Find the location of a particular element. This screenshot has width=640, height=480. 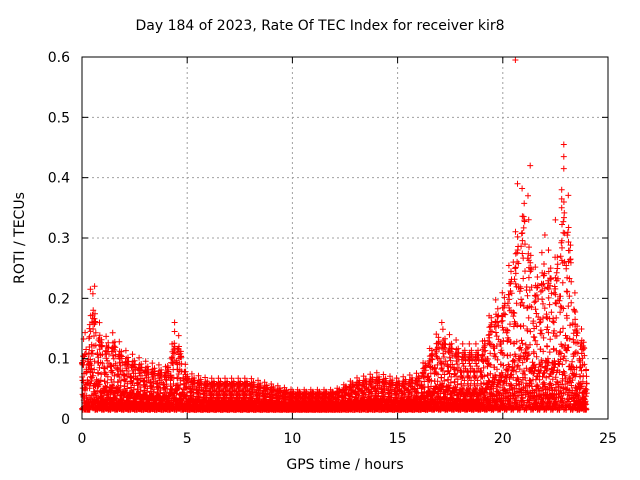

x-tick-label: 0 is located at coordinates (82, 439).